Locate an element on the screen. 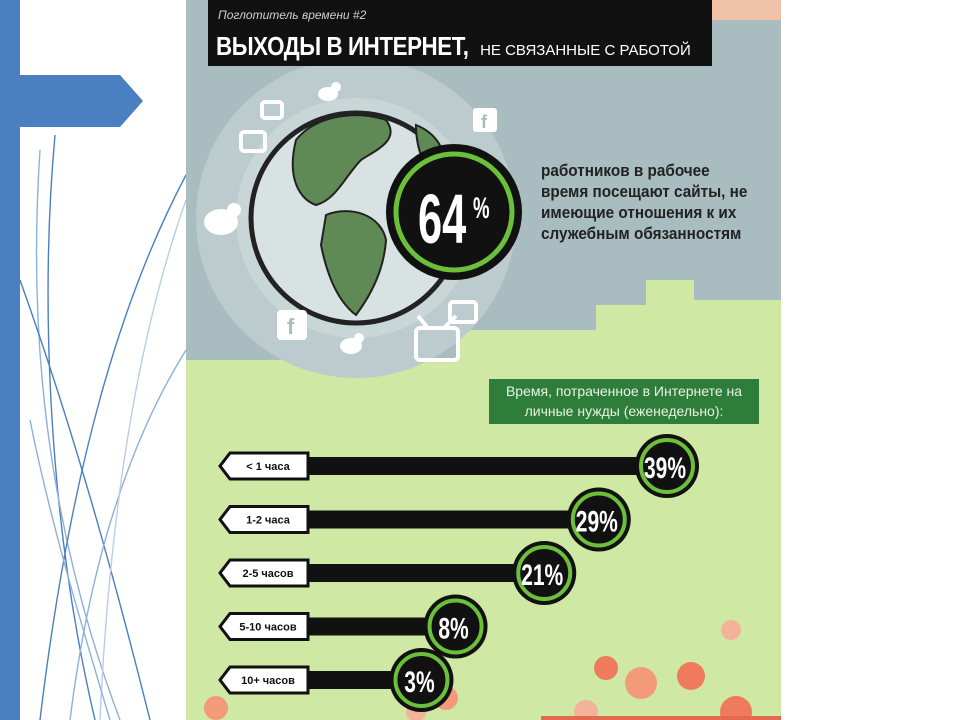 The image size is (960, 720). category-label: 1-2 часа is located at coordinates (268, 521).